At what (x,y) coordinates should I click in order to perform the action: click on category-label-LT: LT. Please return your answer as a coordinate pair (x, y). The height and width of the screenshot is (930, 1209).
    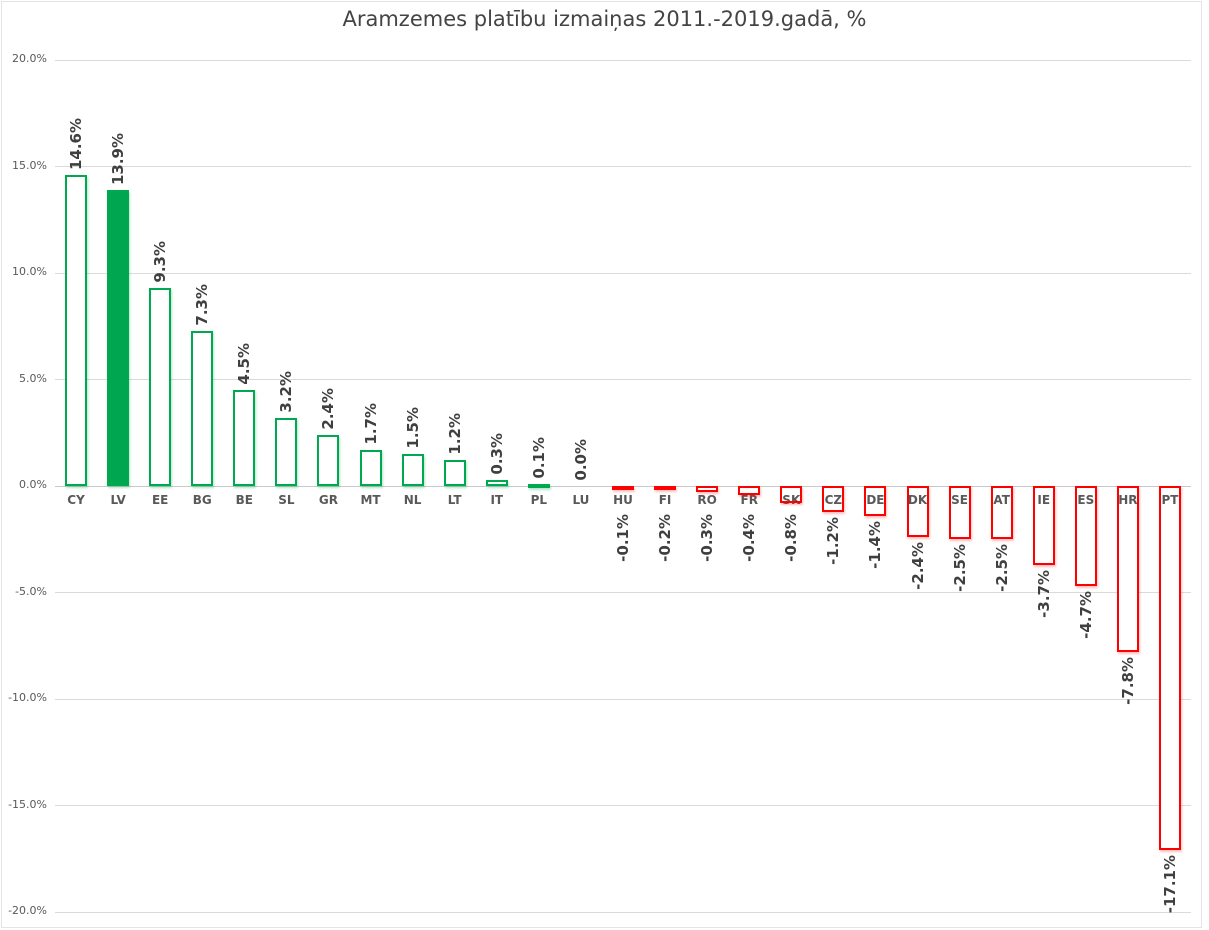
    Looking at the image, I should click on (454, 500).